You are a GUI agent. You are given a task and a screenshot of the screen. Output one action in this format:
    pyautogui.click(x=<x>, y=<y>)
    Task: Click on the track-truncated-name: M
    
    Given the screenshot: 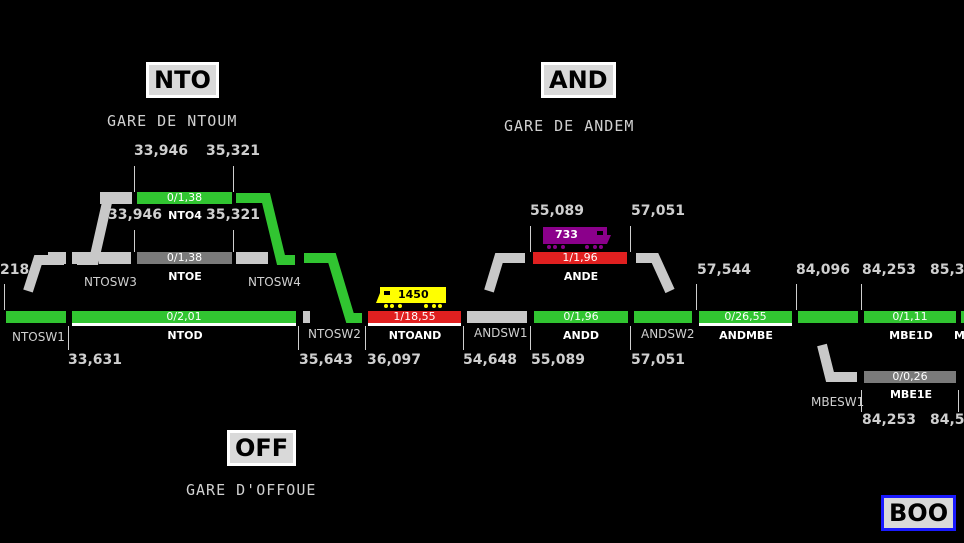 What is the action you would take?
    pyautogui.click(x=959, y=335)
    